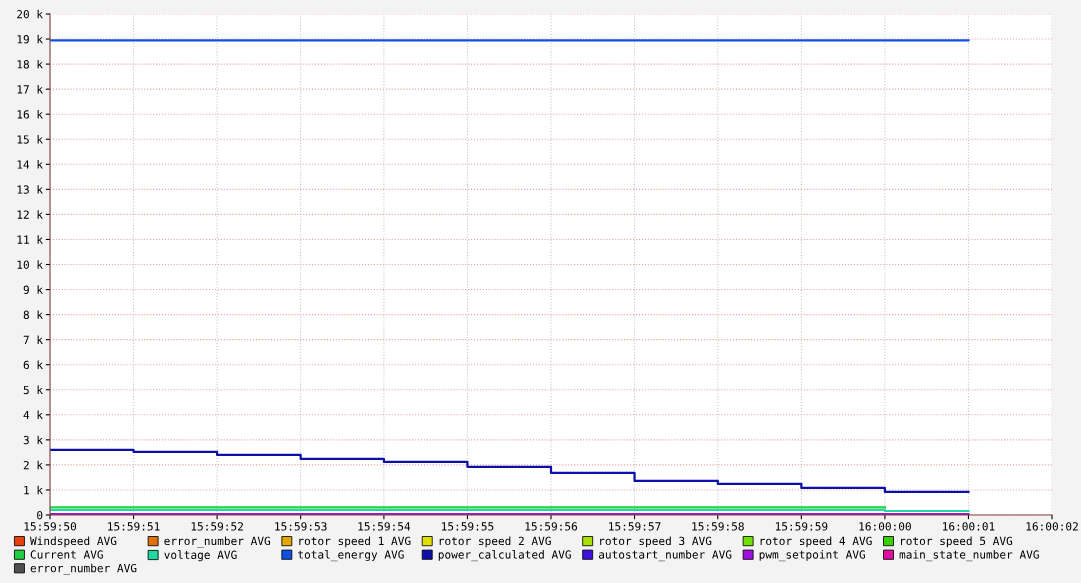 The height and width of the screenshot is (583, 1081). Describe the element at coordinates (200, 556) in the screenshot. I see `legend-label: voltage AVG` at that location.